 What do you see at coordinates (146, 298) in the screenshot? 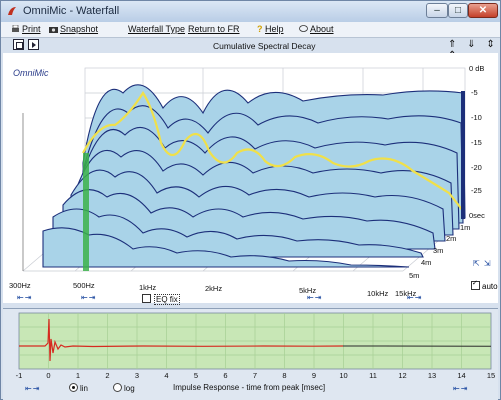
I see `checkbox-box` at bounding box center [146, 298].